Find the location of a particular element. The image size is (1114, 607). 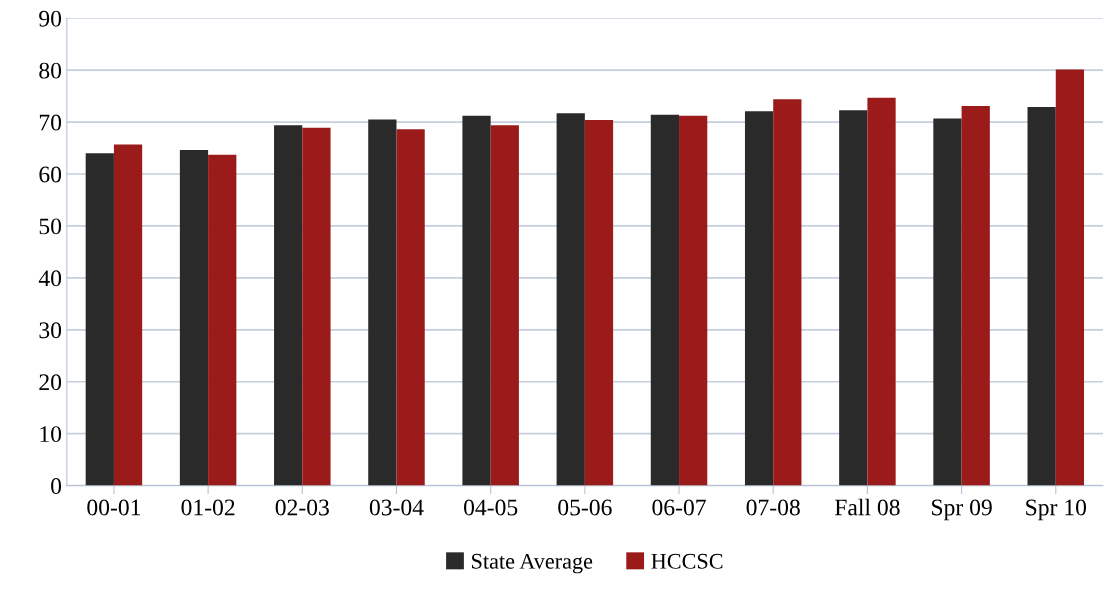

y-tick-label: 80 is located at coordinates (50, 70).